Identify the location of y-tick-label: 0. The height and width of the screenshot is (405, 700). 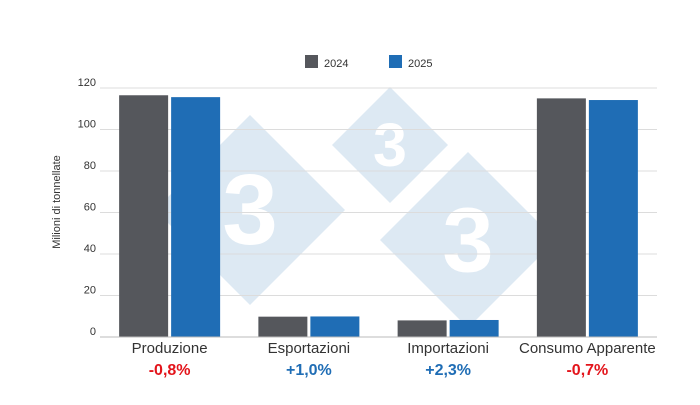
(93, 332).